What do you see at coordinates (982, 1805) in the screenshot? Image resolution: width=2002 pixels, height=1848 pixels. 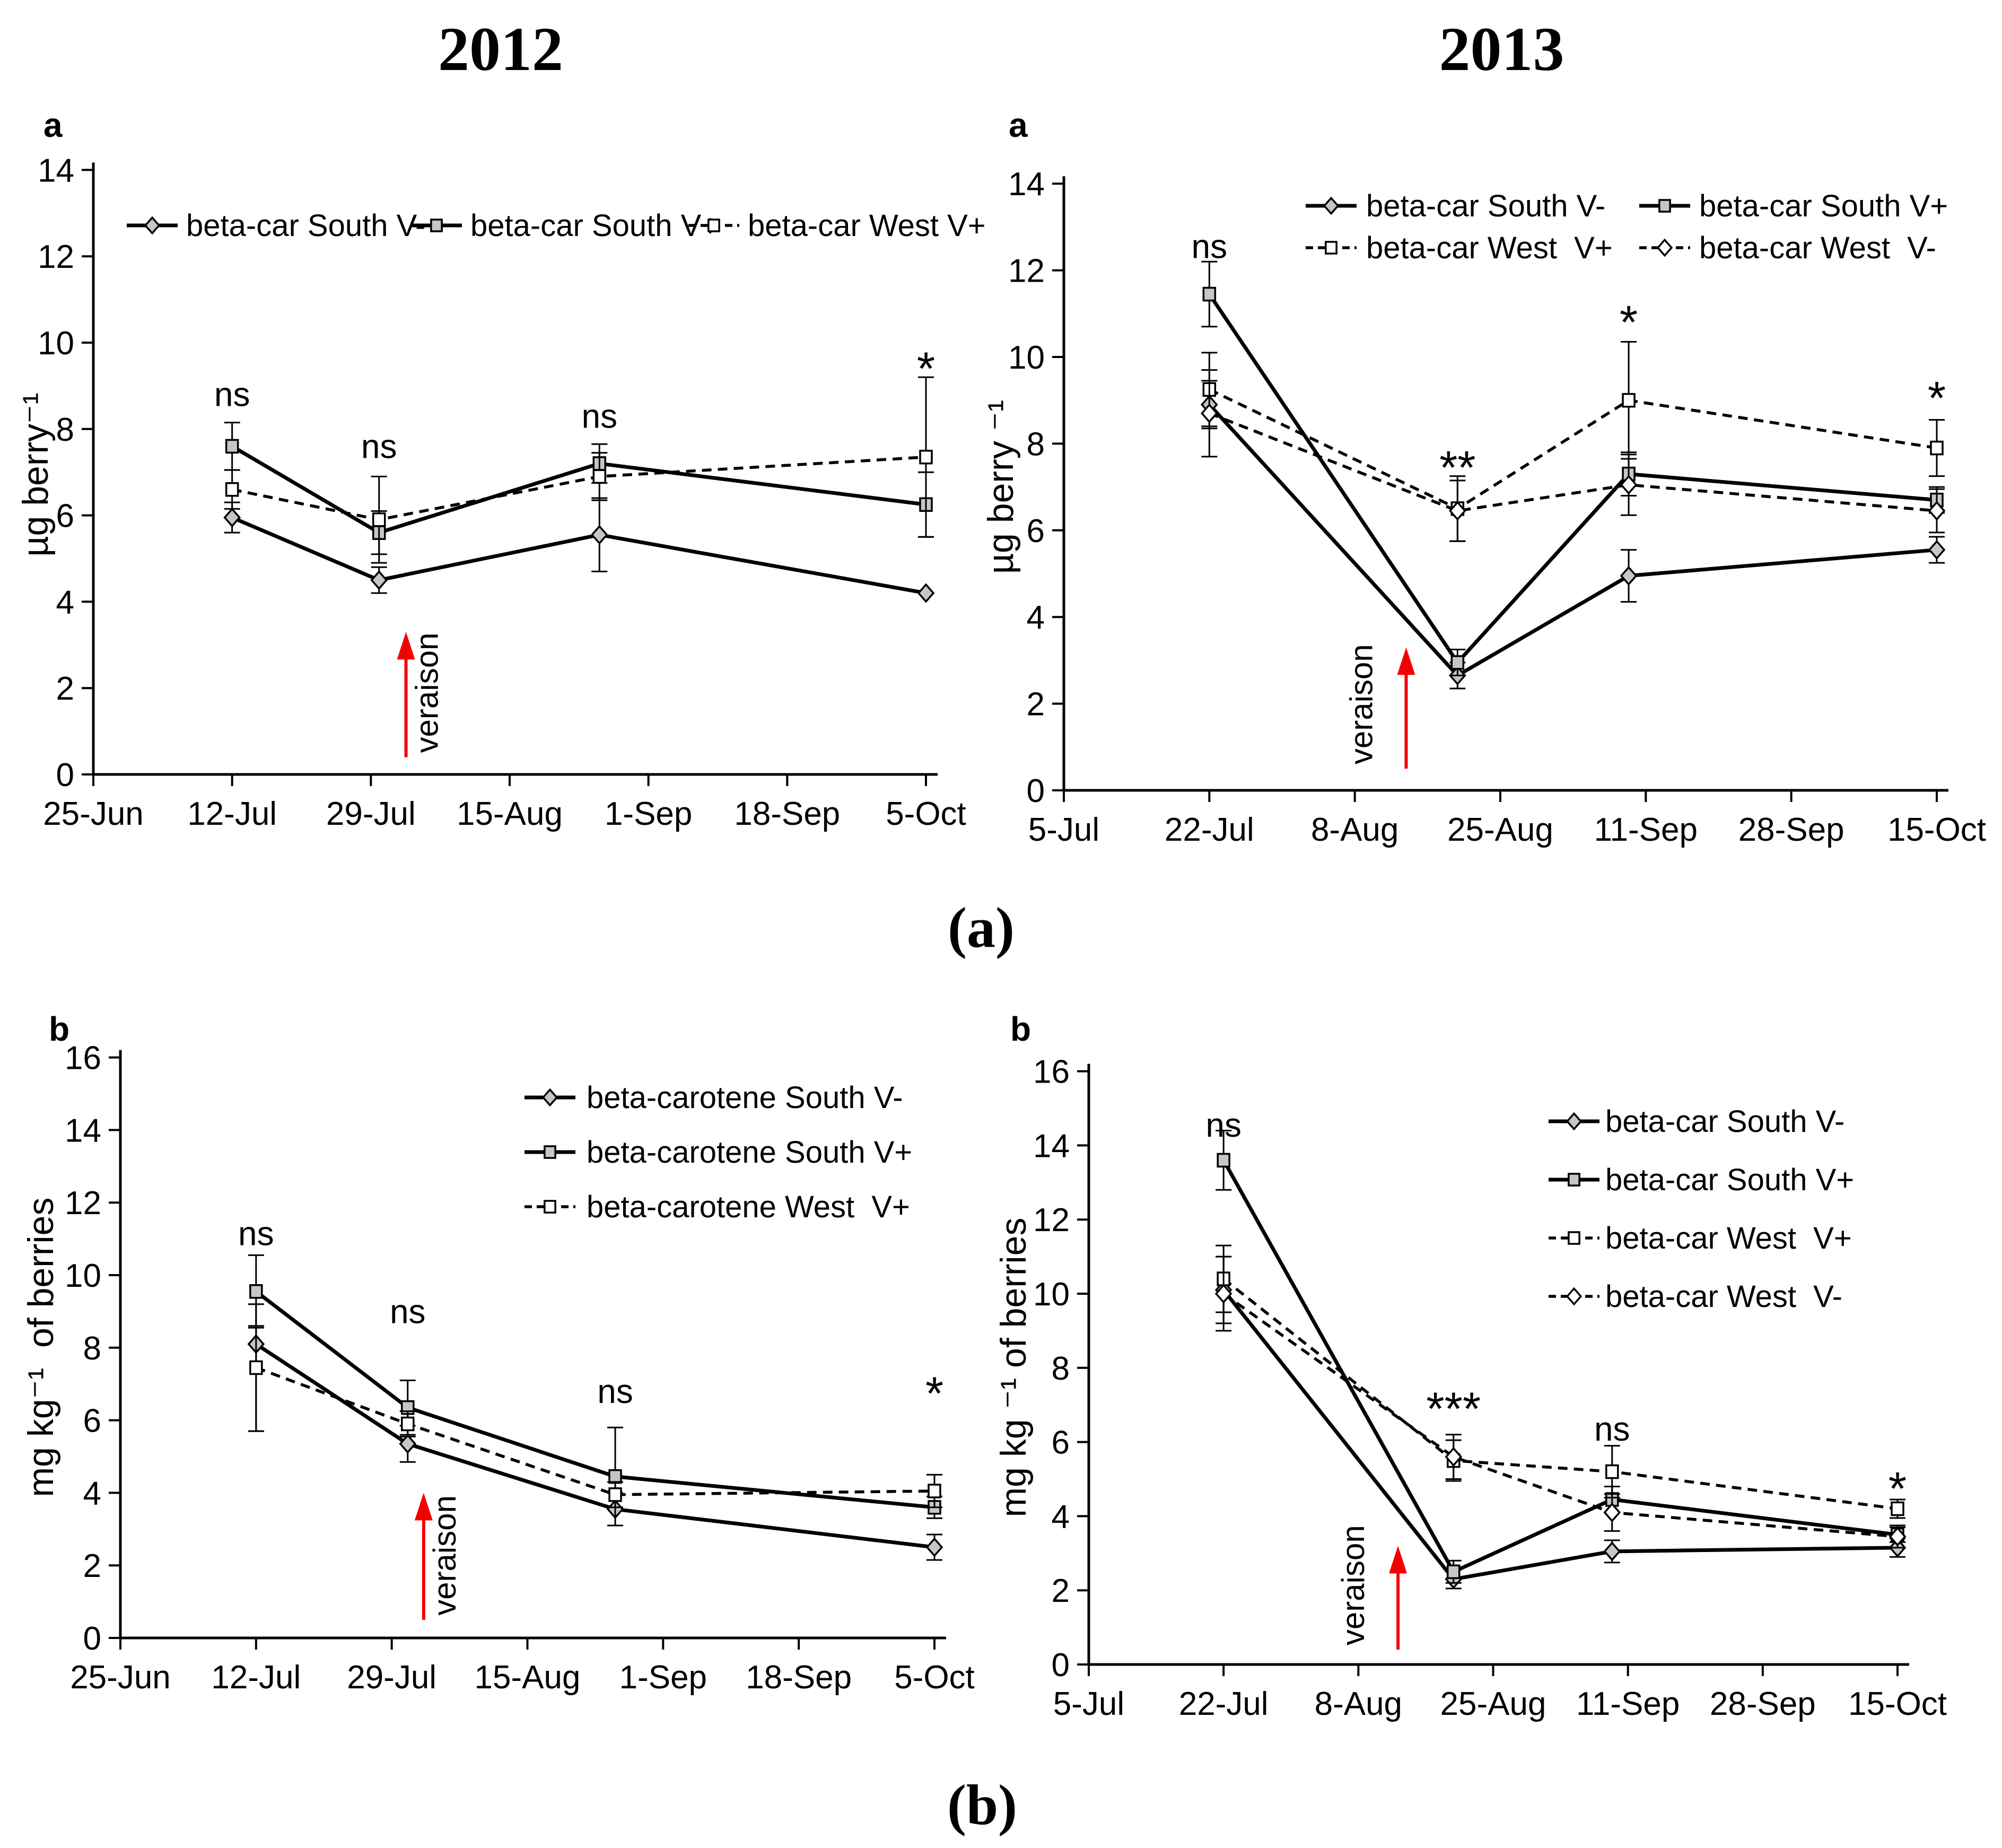 I see `caption-row-b: (b)` at bounding box center [982, 1805].